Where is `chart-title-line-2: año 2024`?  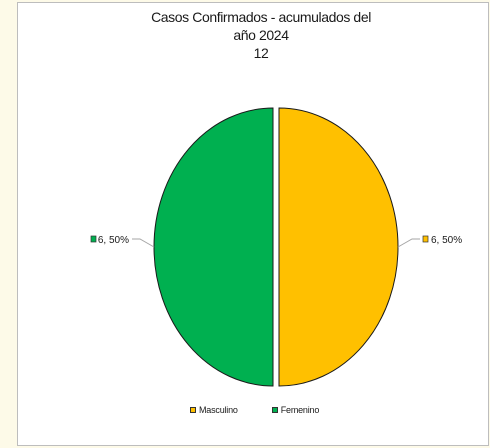 chart-title-line-2: año 2024 is located at coordinates (261, 35).